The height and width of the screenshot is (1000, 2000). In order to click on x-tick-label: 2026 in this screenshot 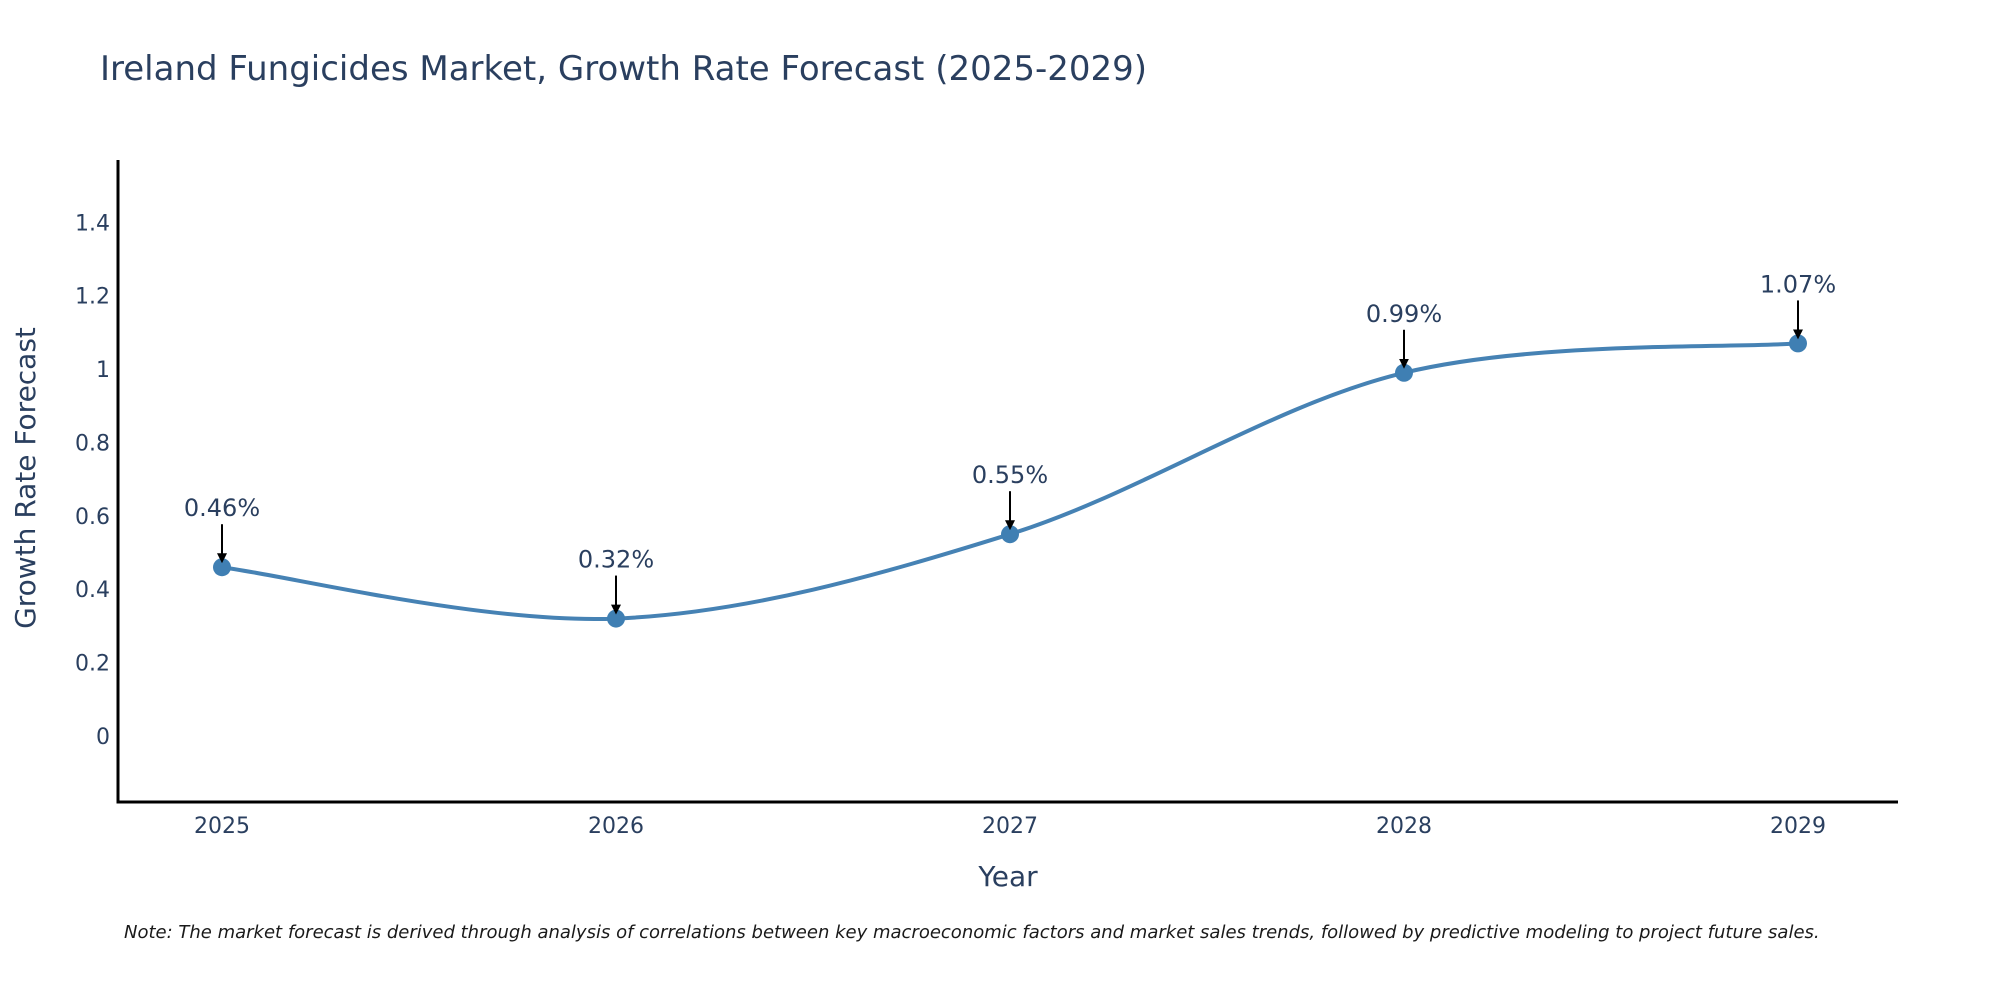, I will do `click(616, 826)`.